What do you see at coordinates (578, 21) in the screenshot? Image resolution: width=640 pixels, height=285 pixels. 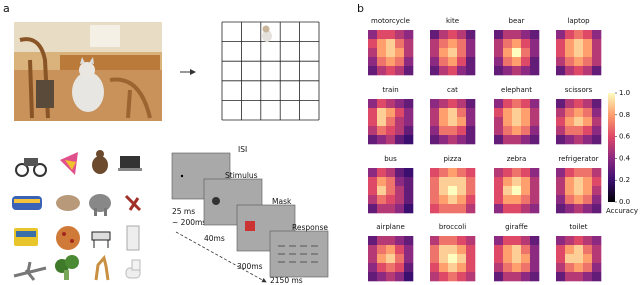 I see `heatmap-title: laptop` at bounding box center [578, 21].